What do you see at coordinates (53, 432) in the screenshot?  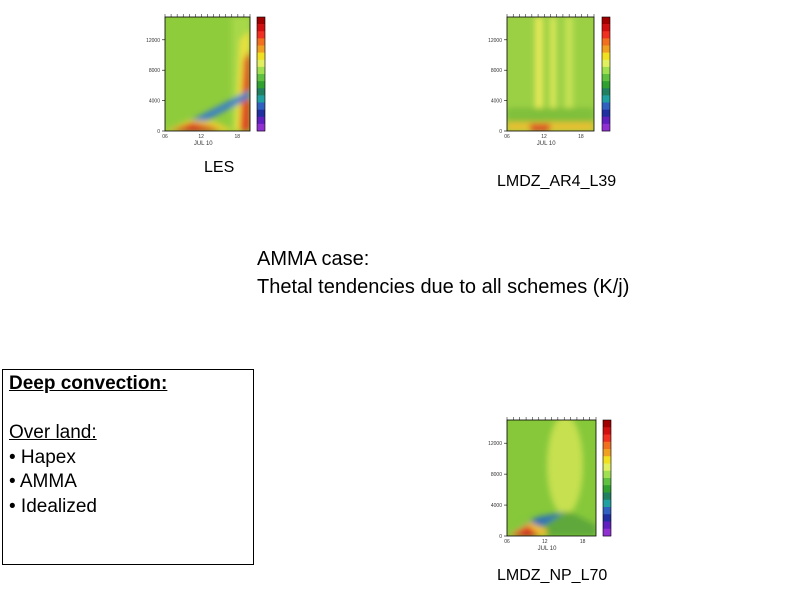 I see `box-subheading: Over land:` at bounding box center [53, 432].